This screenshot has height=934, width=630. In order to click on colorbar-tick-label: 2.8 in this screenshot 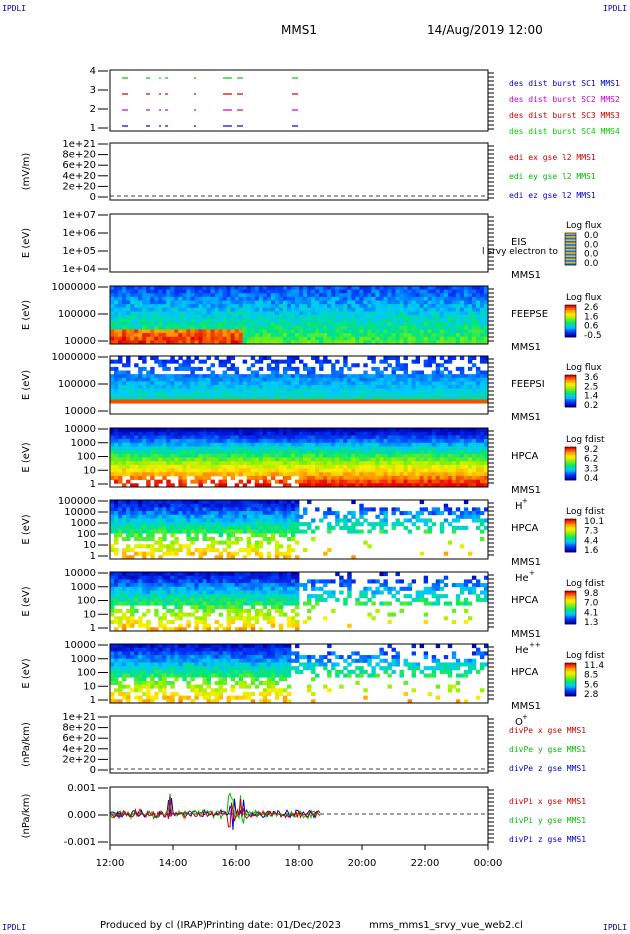, I will do `click(591, 695)`.